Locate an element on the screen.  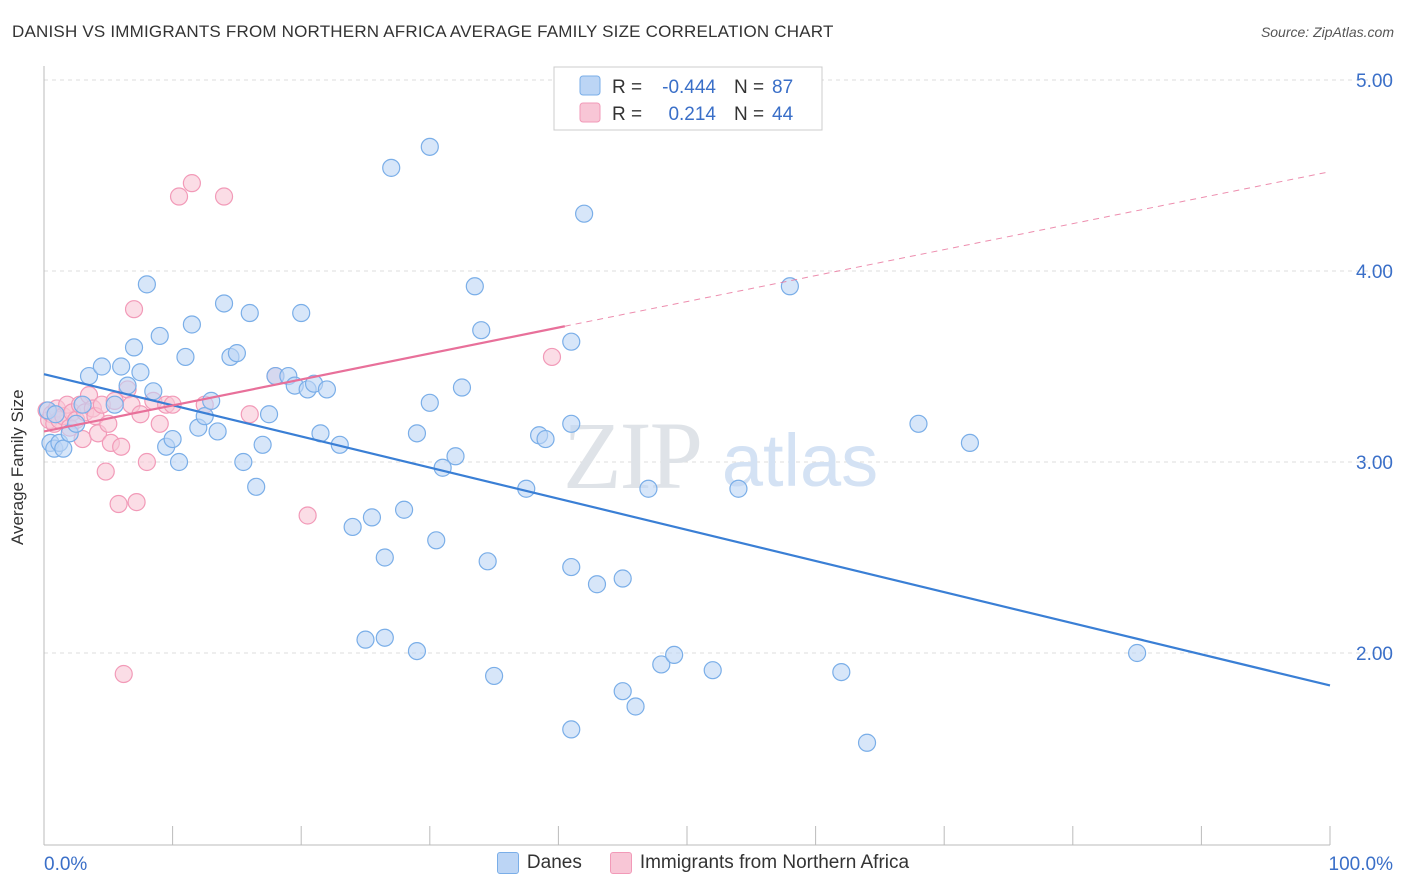
legend-swatch-immigrants is located at coordinates (590, 112).